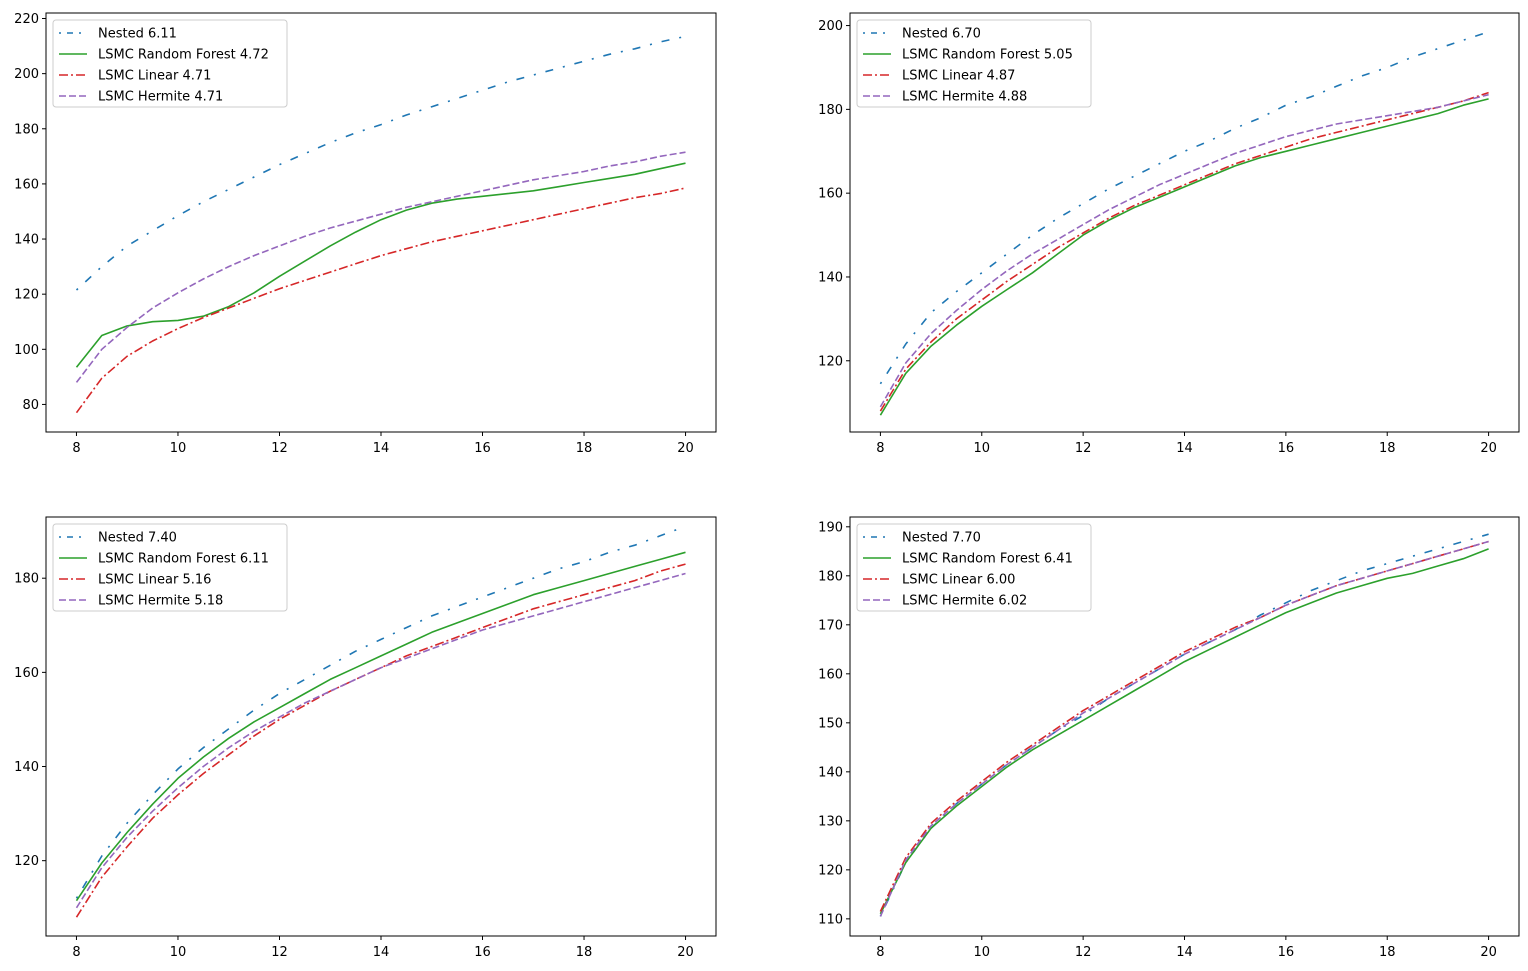 The width and height of the screenshot is (1528, 971). Describe the element at coordinates (964, 97) in the screenshot. I see `legend-label: LSMC Hermite 4.88` at that location.